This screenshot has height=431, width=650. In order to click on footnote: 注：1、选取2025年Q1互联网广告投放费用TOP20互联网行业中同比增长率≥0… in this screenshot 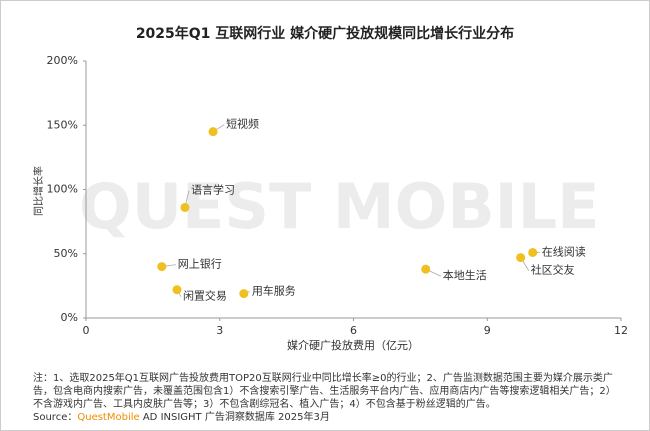, I will do `click(328, 398)`.